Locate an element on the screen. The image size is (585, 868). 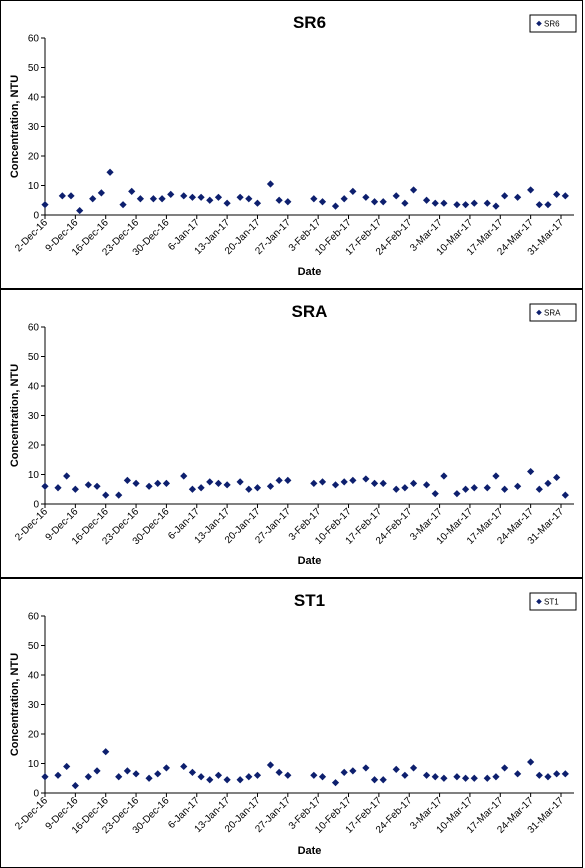
chart-title: ST1 is located at coordinates (309, 600).